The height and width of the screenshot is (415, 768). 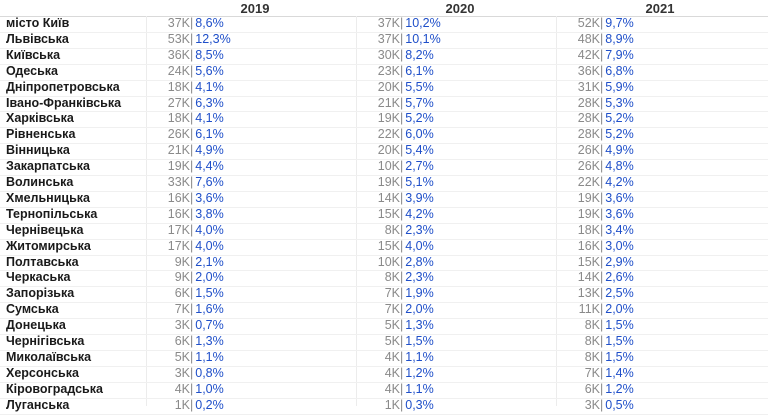 I want to click on share-label: 2,3%, so click(x=419, y=277).